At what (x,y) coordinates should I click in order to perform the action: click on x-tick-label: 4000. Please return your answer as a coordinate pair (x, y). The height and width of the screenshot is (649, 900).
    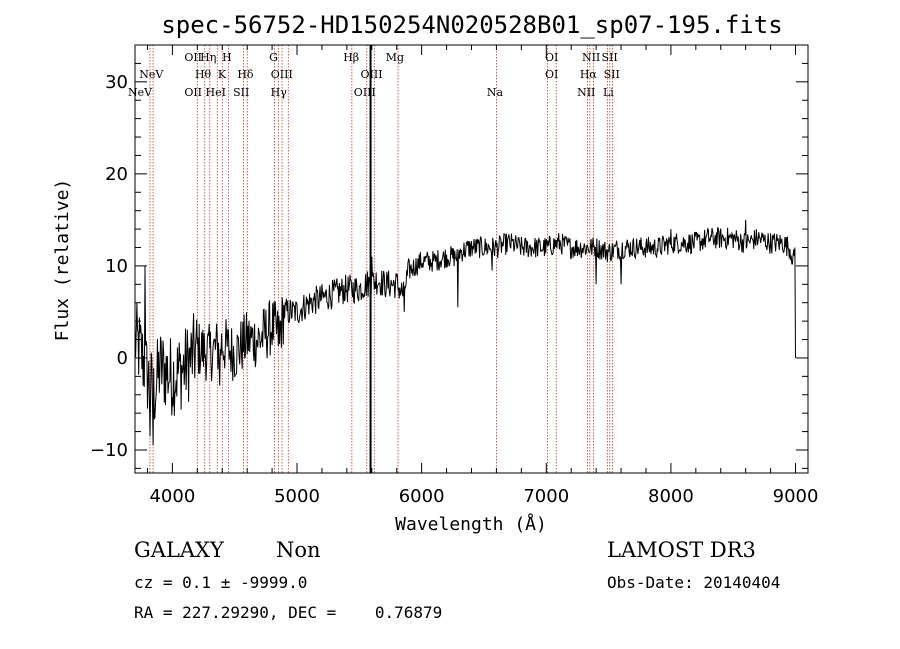
    Looking at the image, I should click on (172, 496).